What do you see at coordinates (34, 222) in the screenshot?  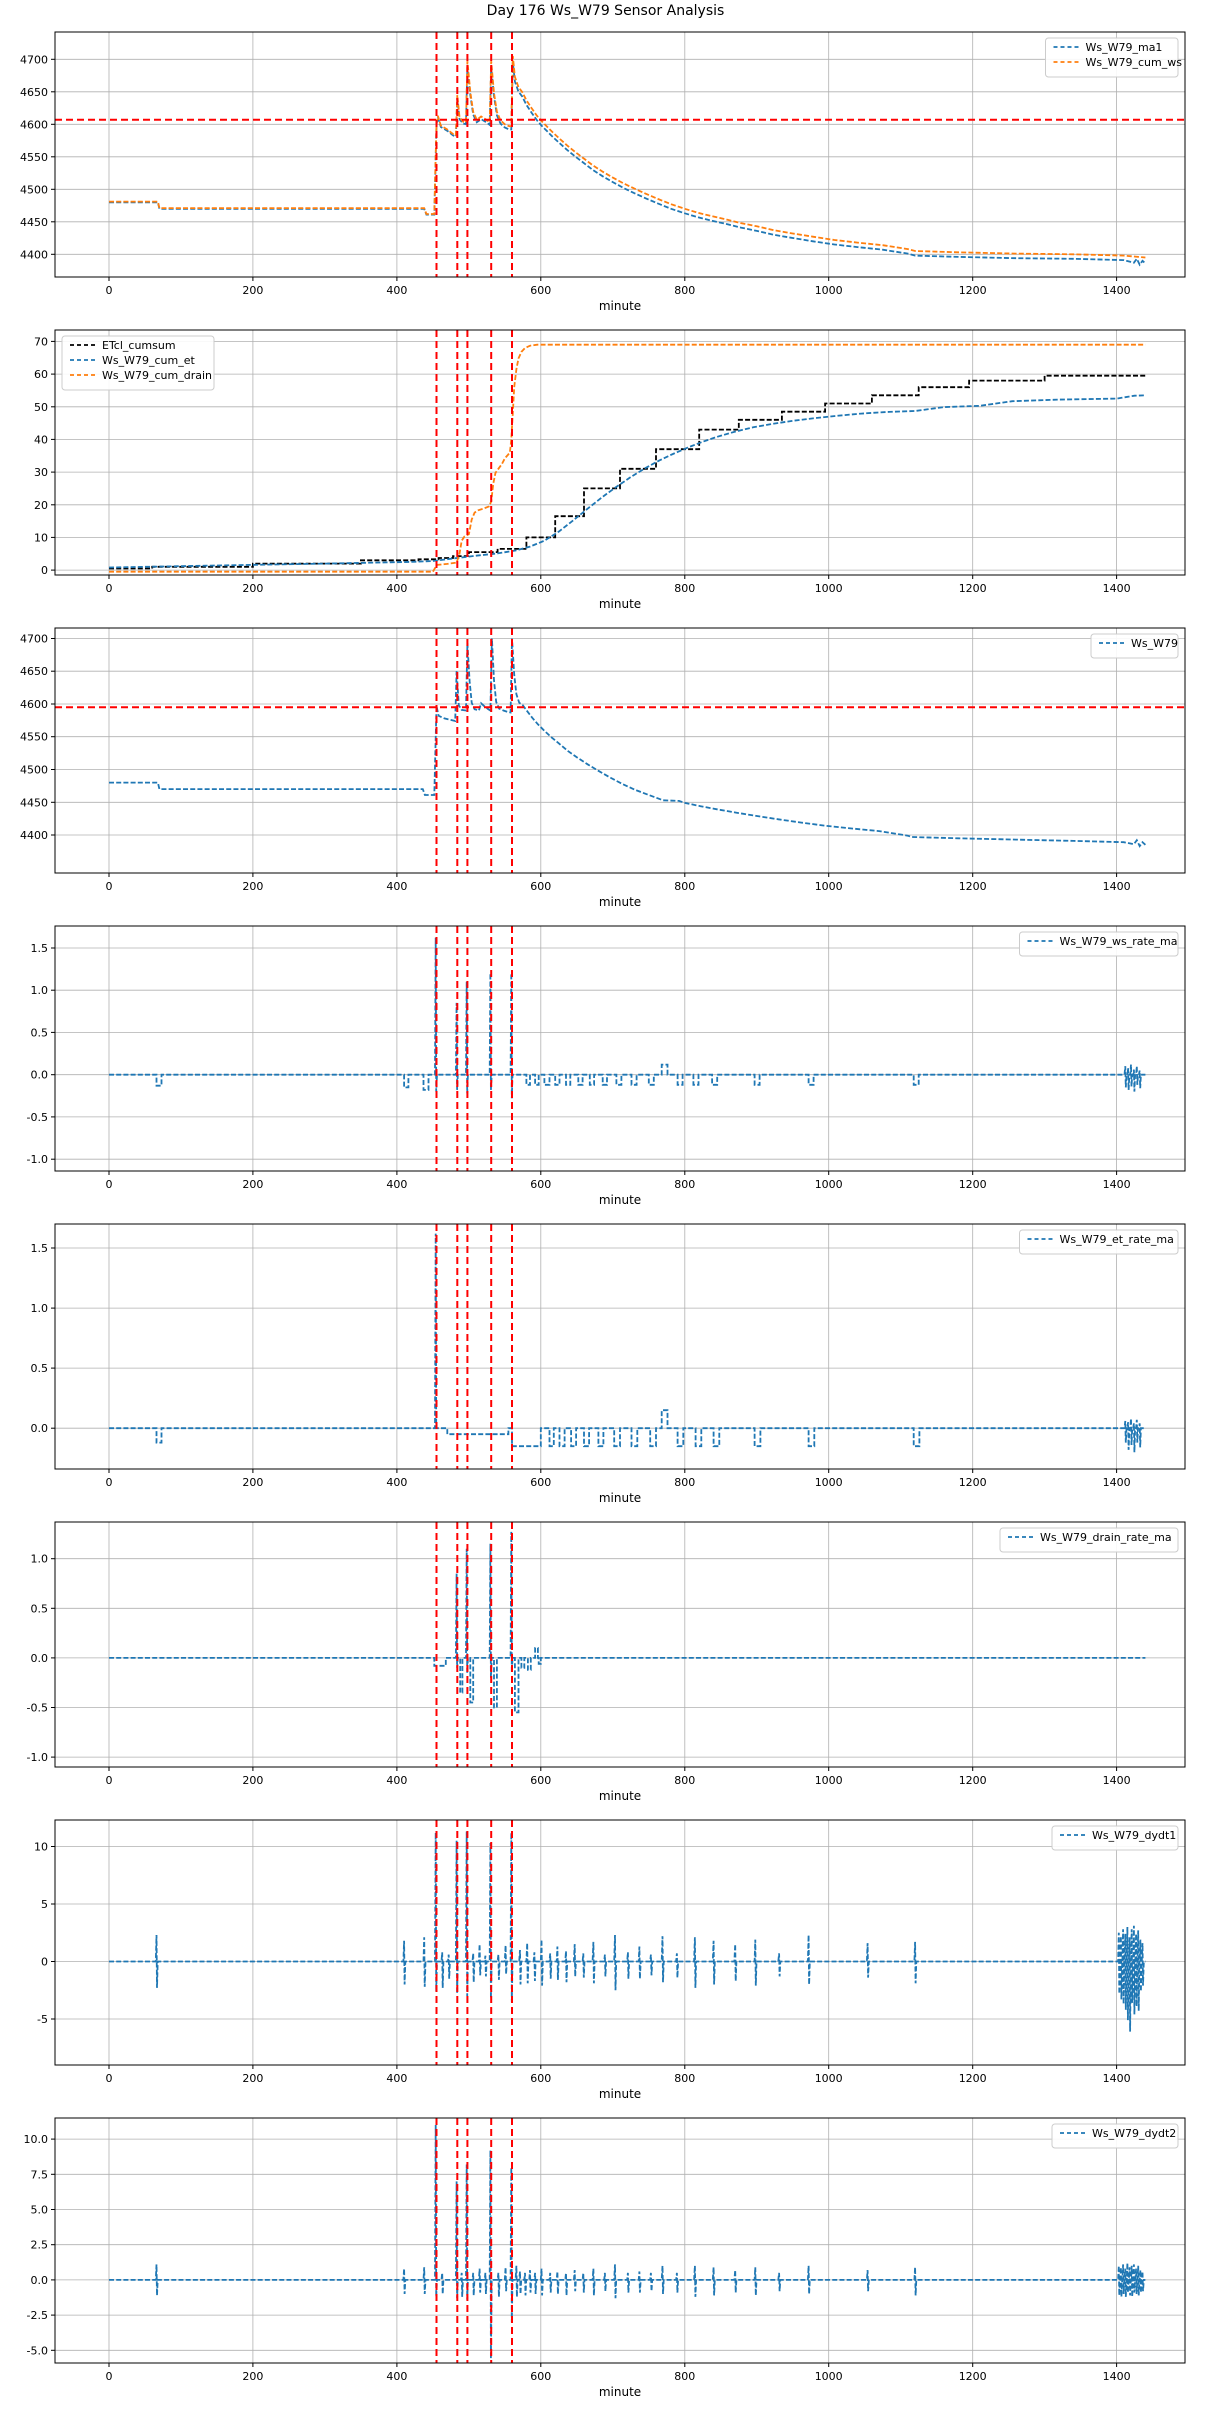 I see `y-tick-label: 4450` at bounding box center [34, 222].